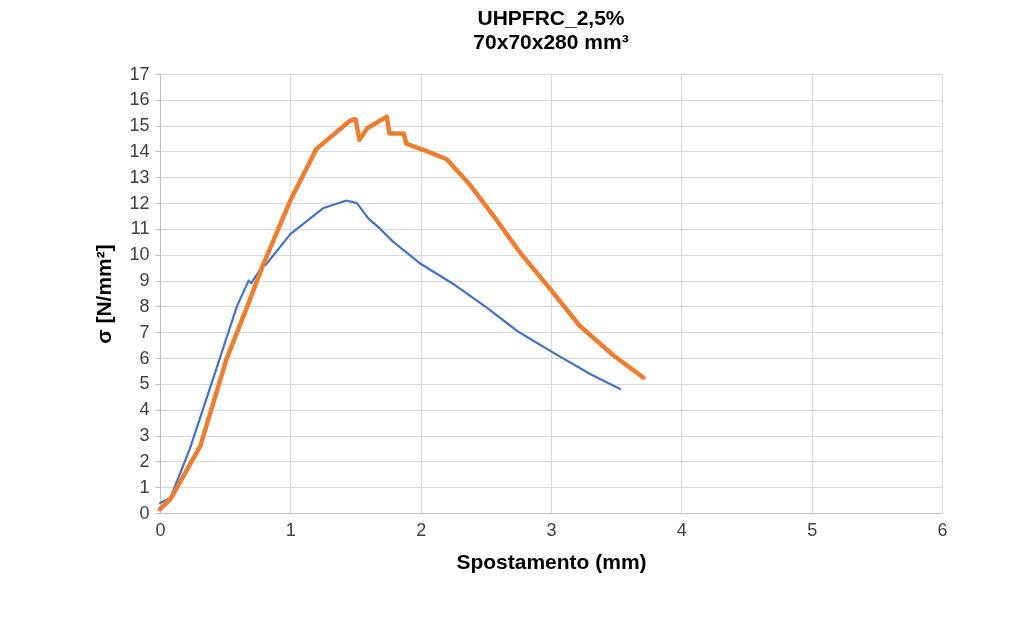 This screenshot has width=1016, height=640. What do you see at coordinates (812, 529) in the screenshot?
I see `x-tick-label: 5` at bounding box center [812, 529].